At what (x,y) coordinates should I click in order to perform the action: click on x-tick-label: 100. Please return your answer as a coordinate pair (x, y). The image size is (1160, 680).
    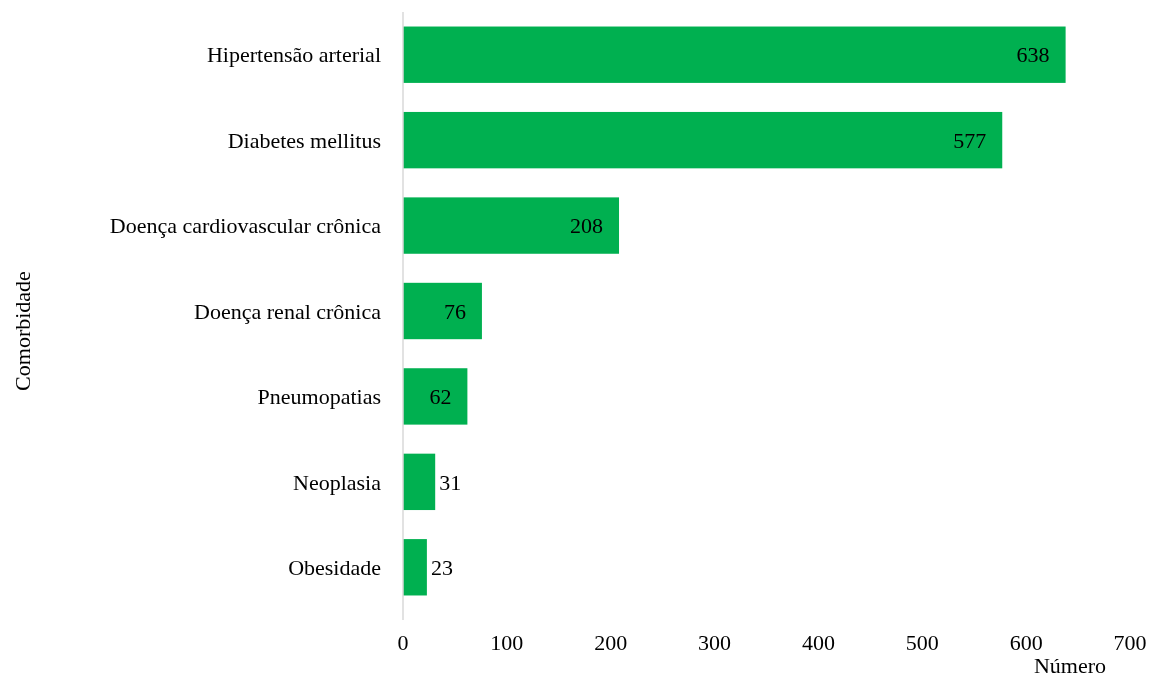
    Looking at the image, I should click on (507, 642).